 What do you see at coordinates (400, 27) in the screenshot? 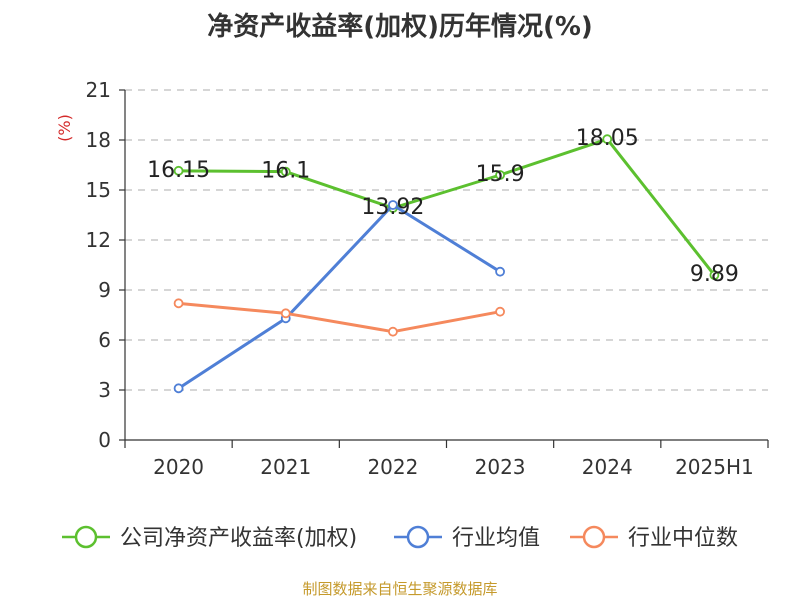
I see `chart-title: 净资产收益率(加权)历年情况(%)` at bounding box center [400, 27].